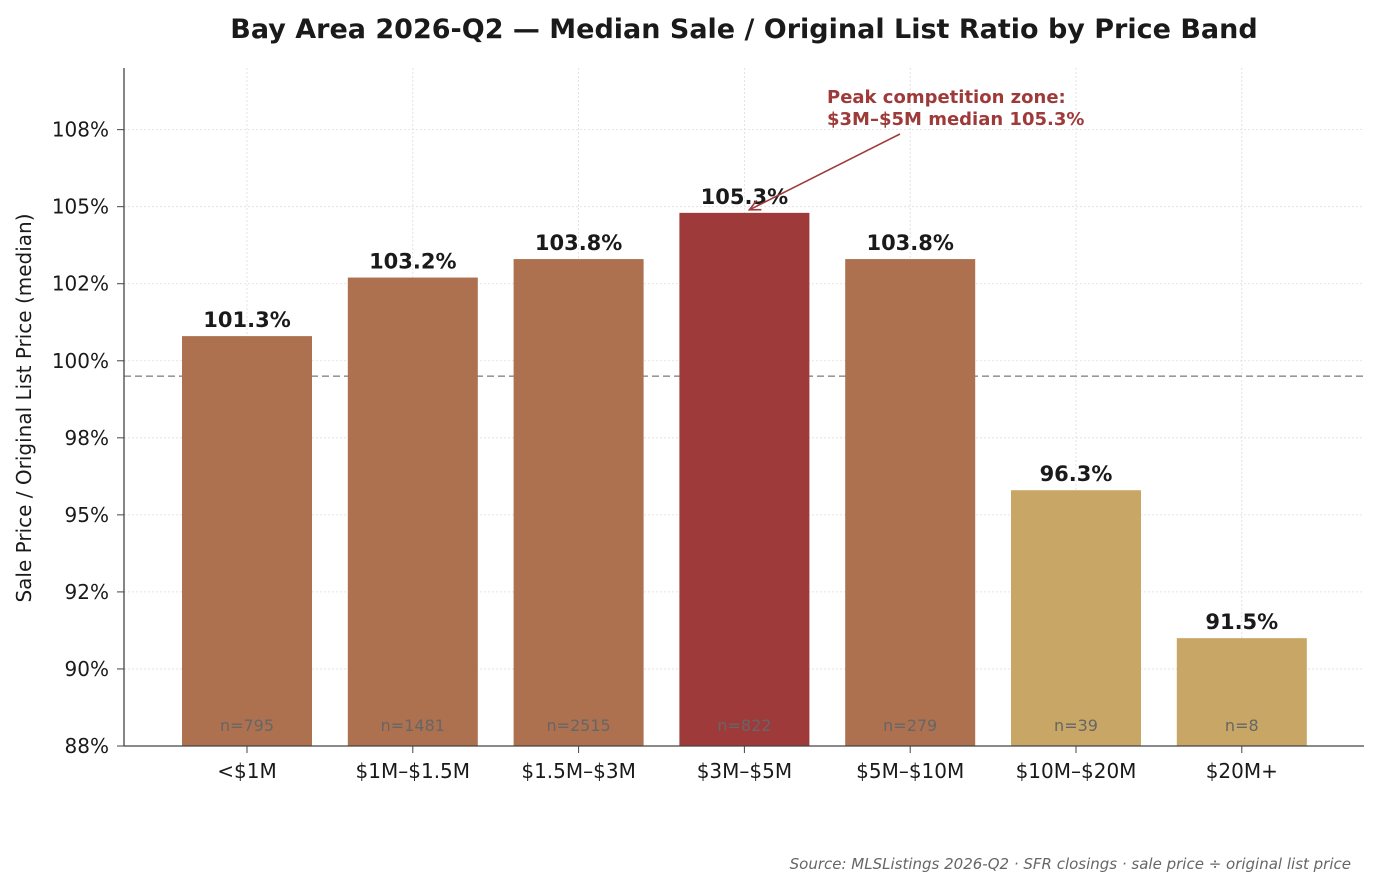  Describe the element at coordinates (87, 746) in the screenshot. I see `y-tick-label: 88%` at that location.